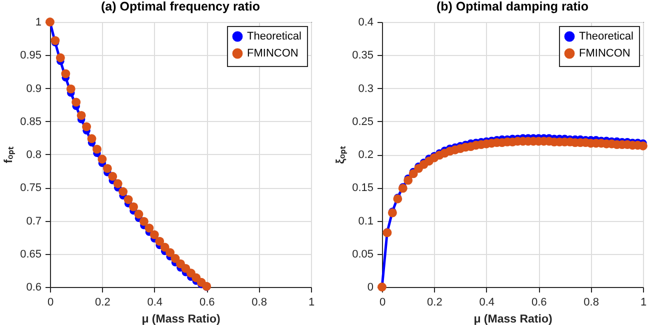  What do you see at coordinates (9, 155) in the screenshot?
I see `y-axis-title: fₒₚₜ` at bounding box center [9, 155].